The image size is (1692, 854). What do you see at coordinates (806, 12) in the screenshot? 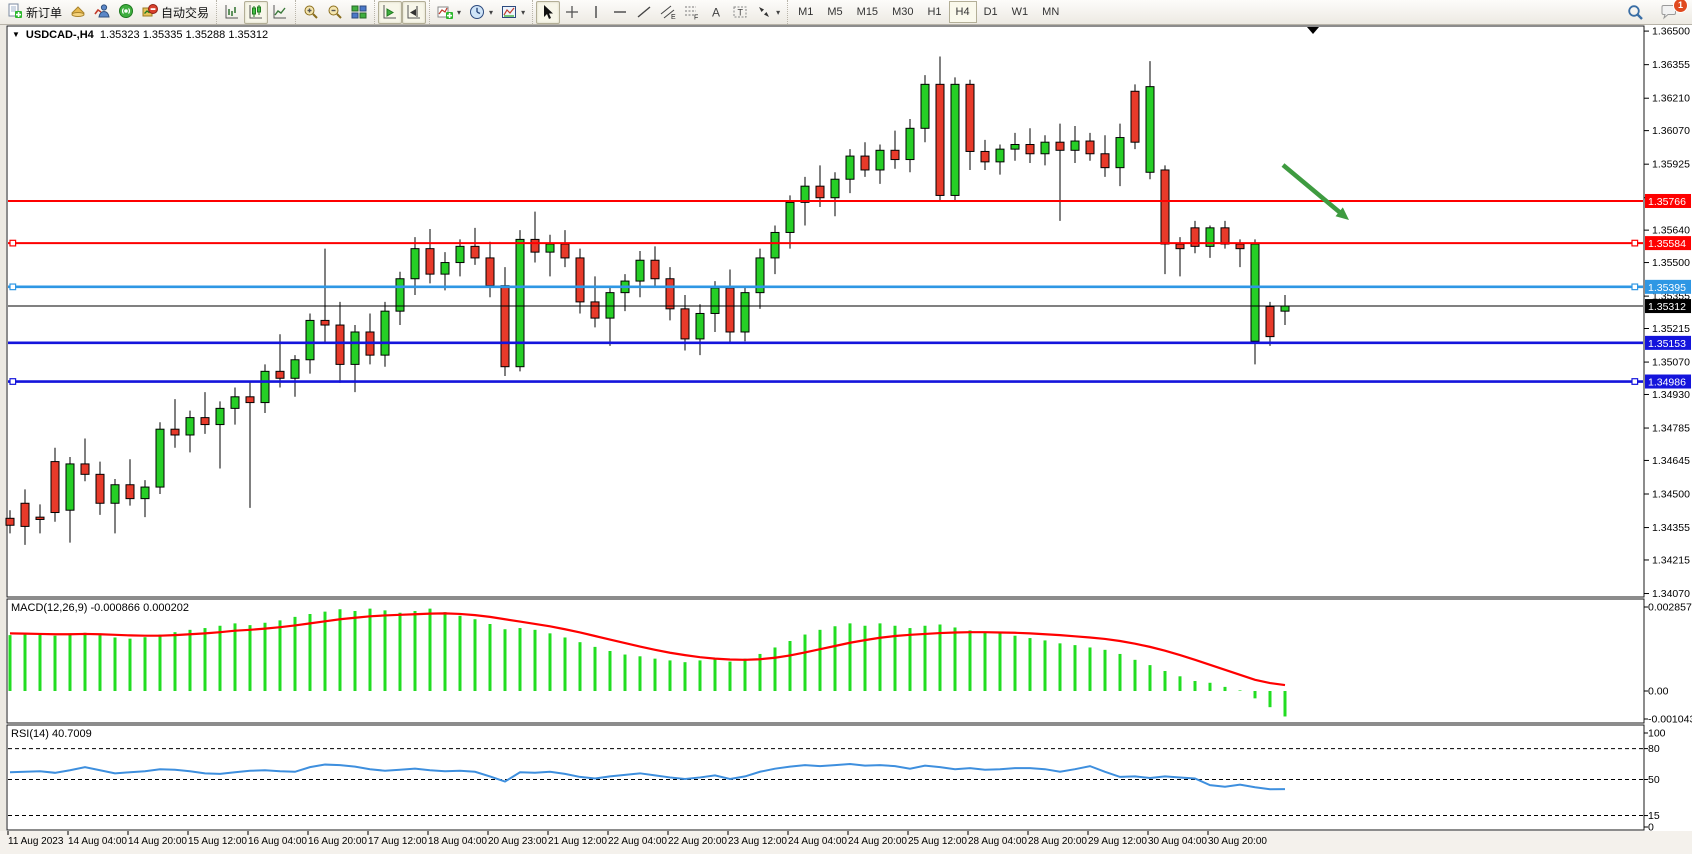
I see `timeframe-button-m1: M1` at bounding box center [806, 12].